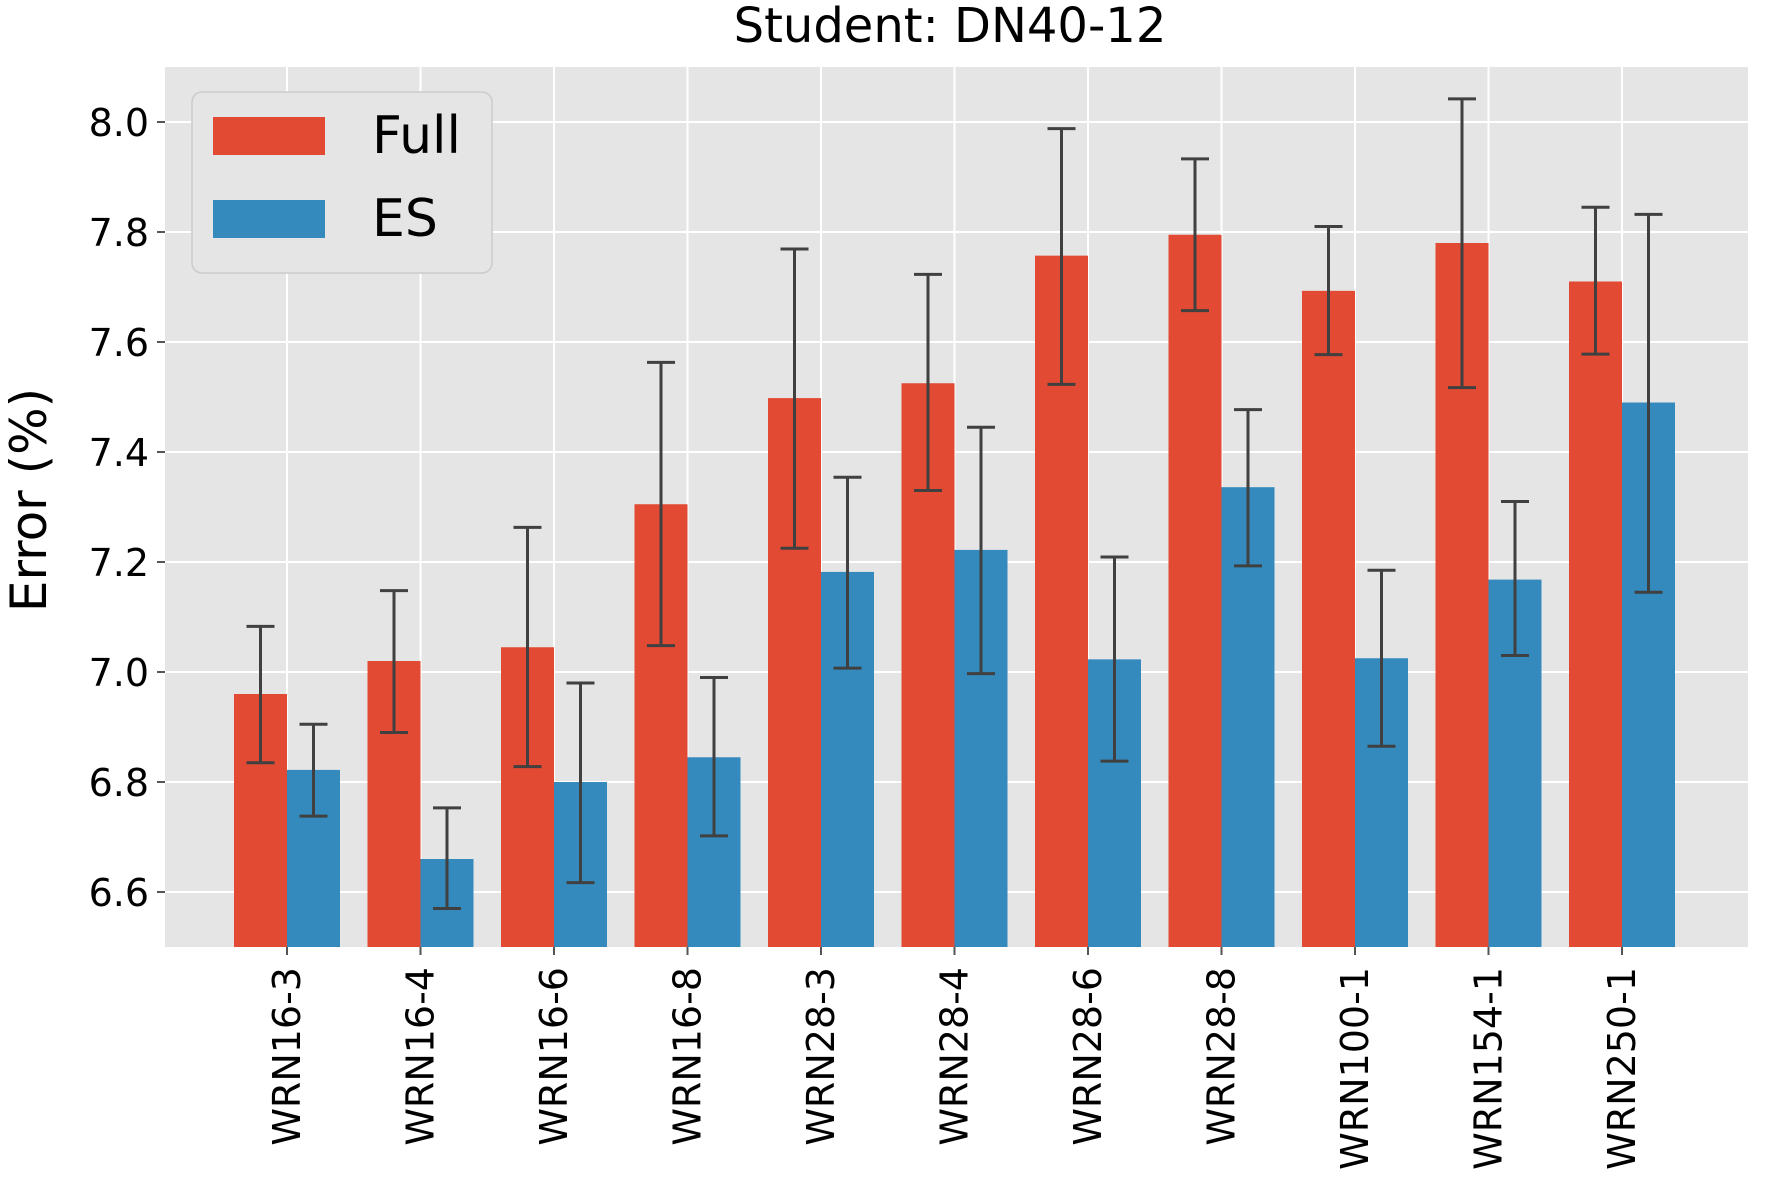 The width and height of the screenshot is (1770, 1180). Describe the element at coordinates (269, 136) in the screenshot. I see `legend-swatch-full` at that location.